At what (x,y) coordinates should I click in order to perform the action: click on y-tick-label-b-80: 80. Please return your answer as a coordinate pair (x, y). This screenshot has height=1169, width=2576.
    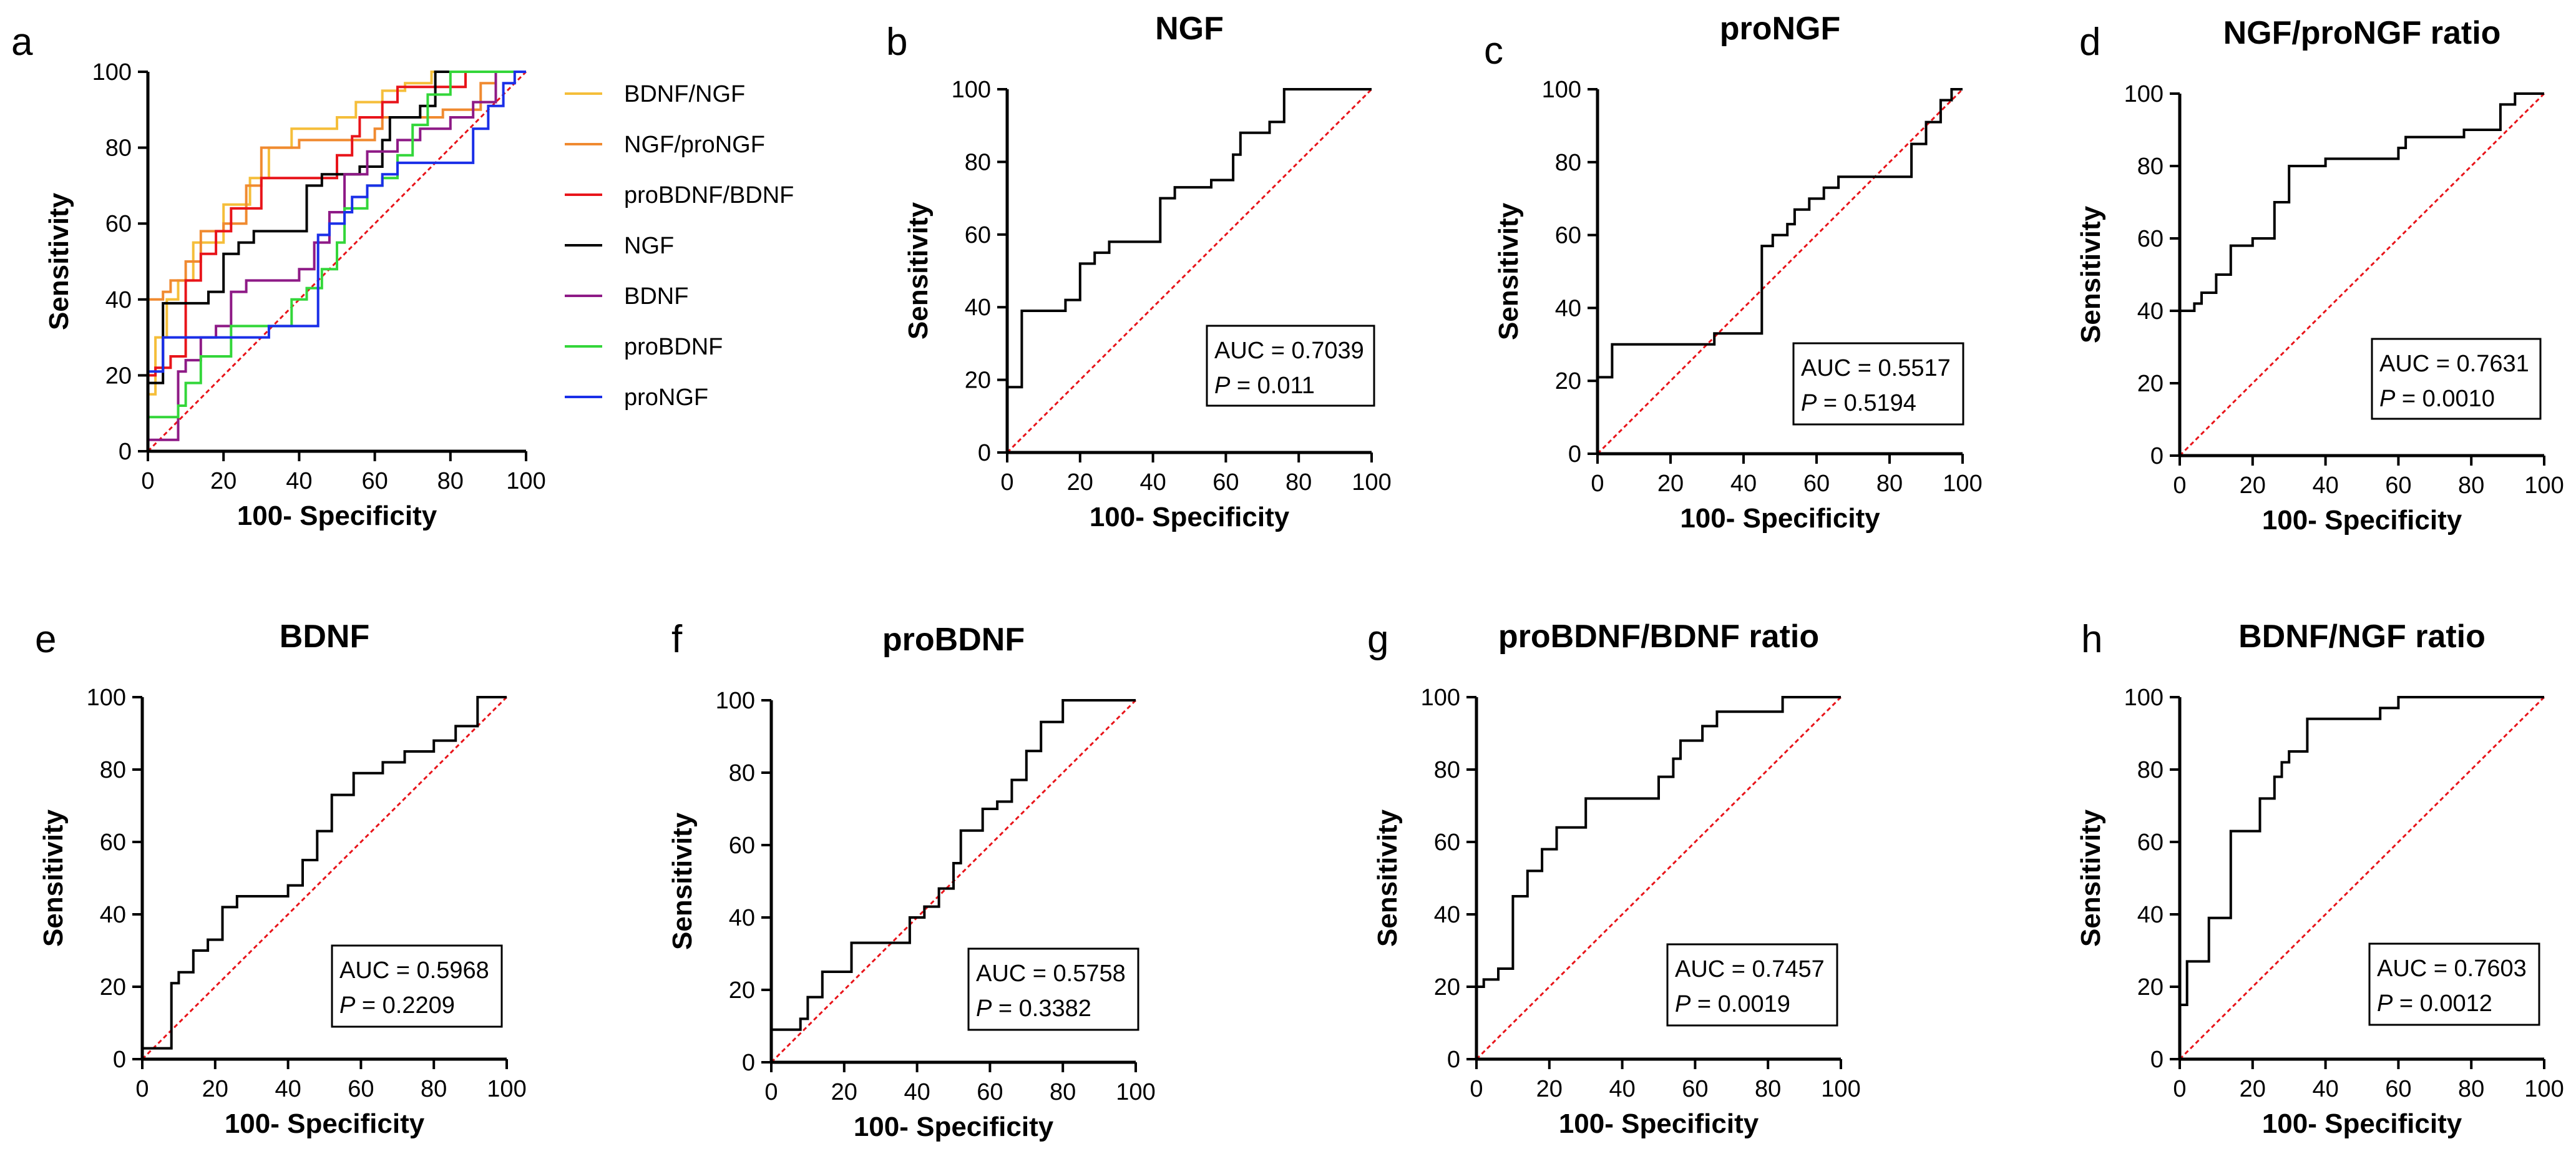
    Looking at the image, I should click on (978, 162).